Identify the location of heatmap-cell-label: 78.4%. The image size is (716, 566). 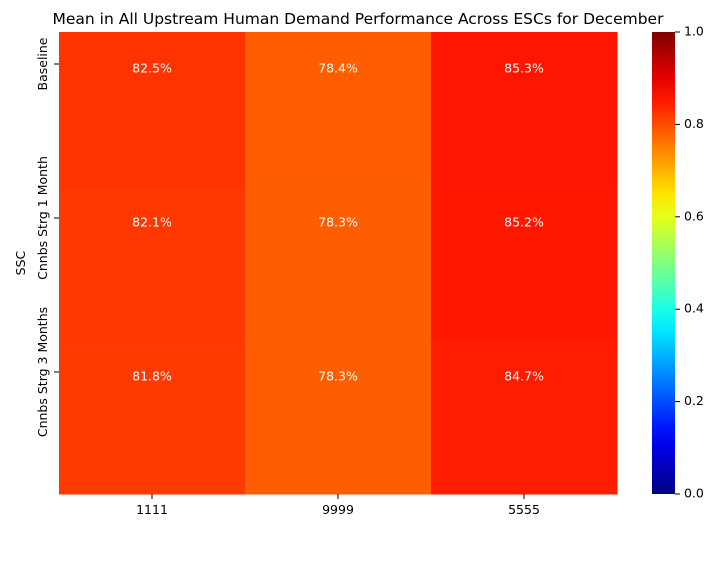
(338, 68).